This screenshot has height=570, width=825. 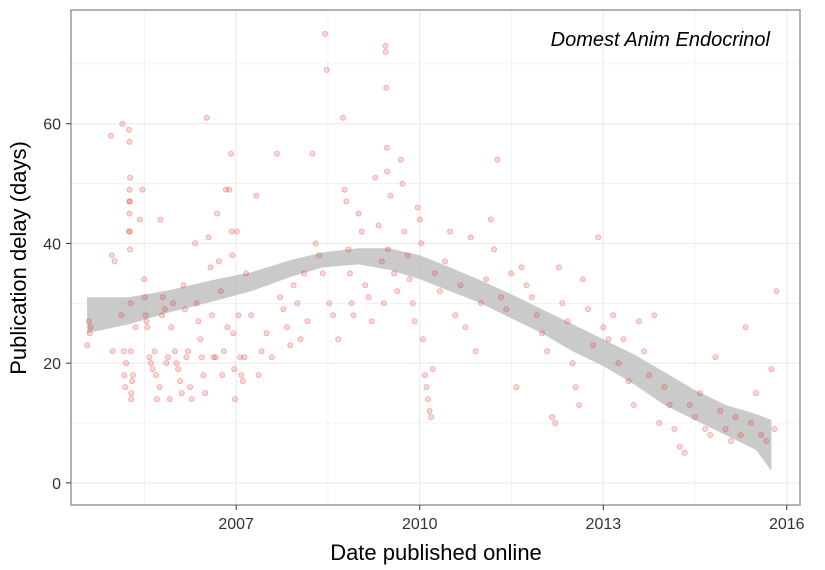 What do you see at coordinates (511, 519) in the screenshot?
I see `x-axis-ticks: 2007 2010 2013 2016` at bounding box center [511, 519].